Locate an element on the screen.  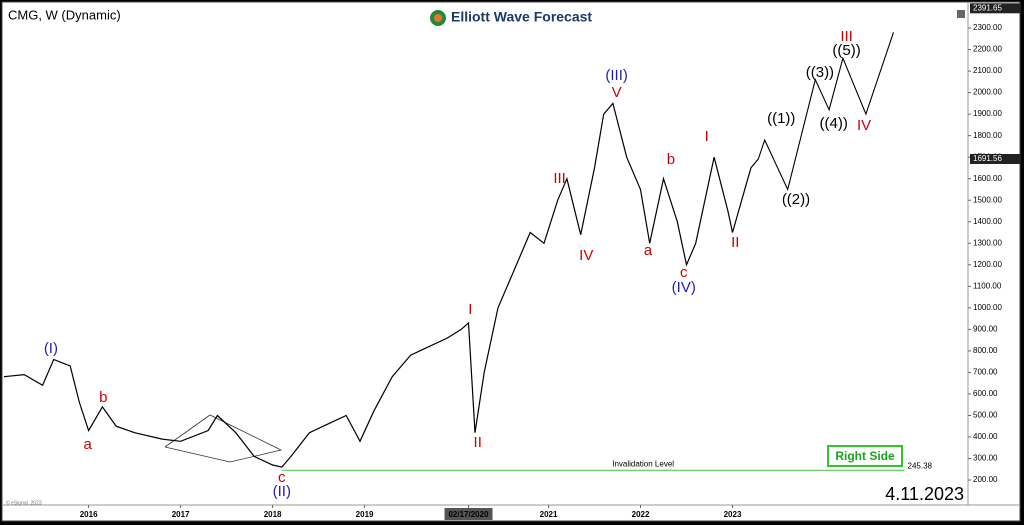
wave-label: ((2)) is located at coordinates (796, 199).